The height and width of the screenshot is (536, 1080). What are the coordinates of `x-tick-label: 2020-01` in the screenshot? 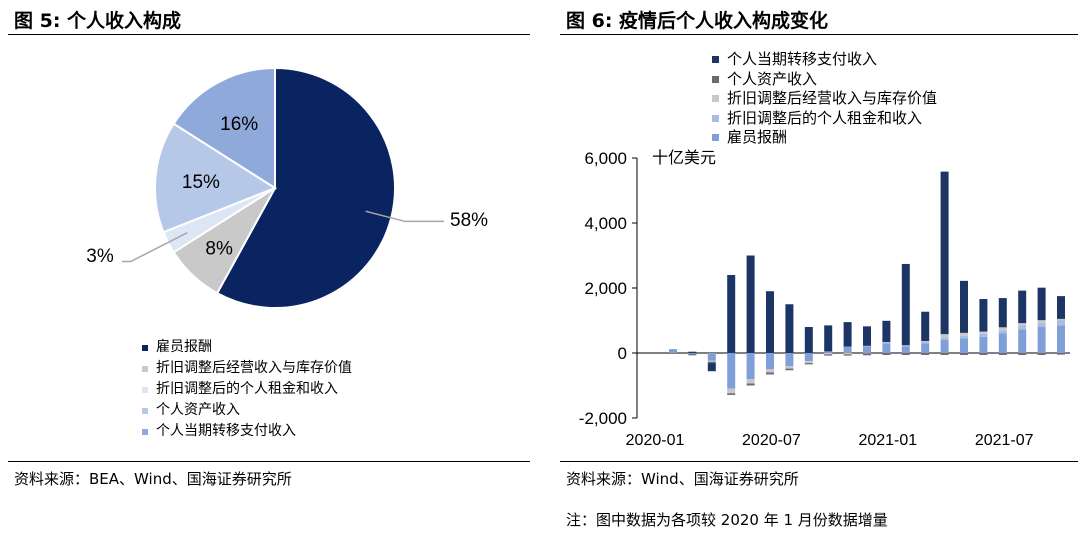 It's located at (655, 440).